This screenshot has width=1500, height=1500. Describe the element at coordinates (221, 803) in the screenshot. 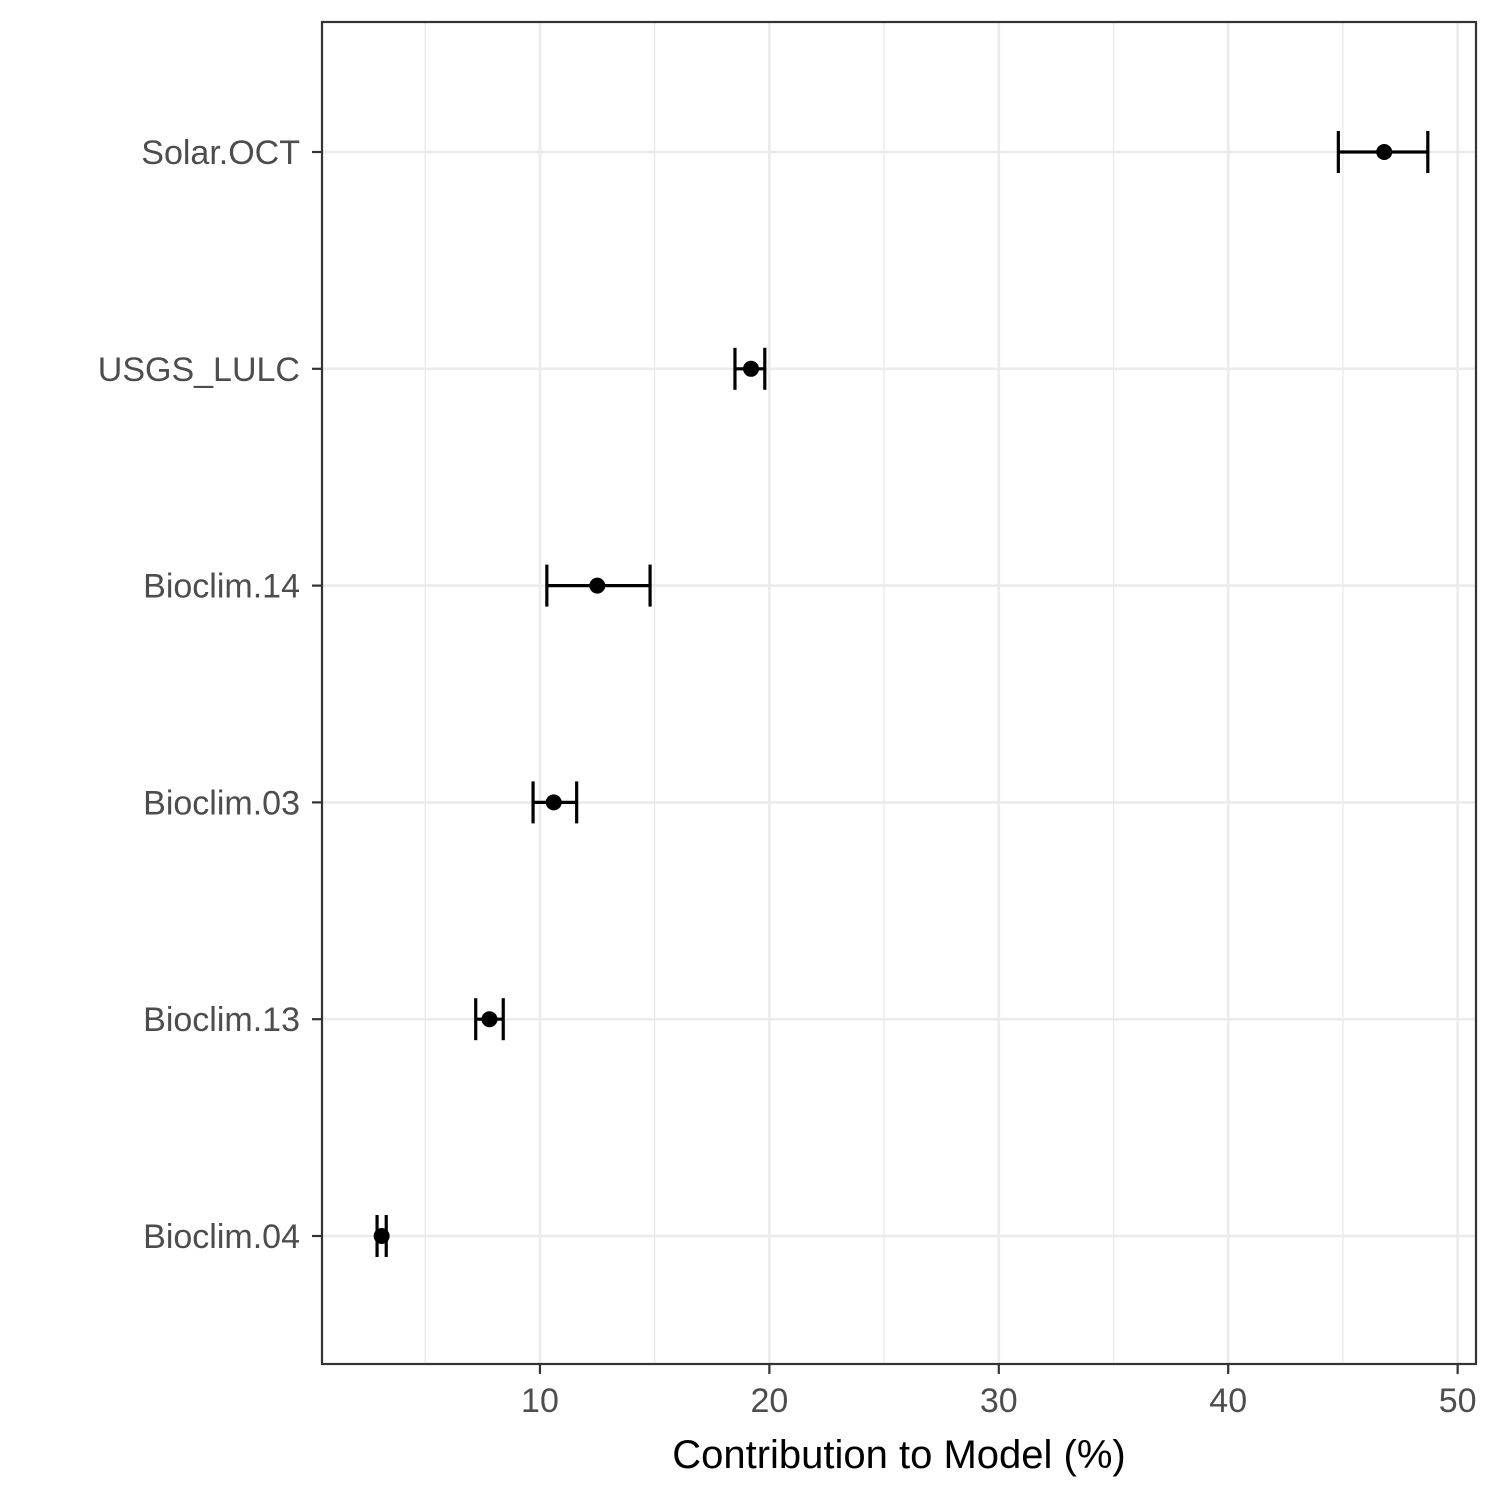

I see `y-tick-label: Bioclim.03` at that location.